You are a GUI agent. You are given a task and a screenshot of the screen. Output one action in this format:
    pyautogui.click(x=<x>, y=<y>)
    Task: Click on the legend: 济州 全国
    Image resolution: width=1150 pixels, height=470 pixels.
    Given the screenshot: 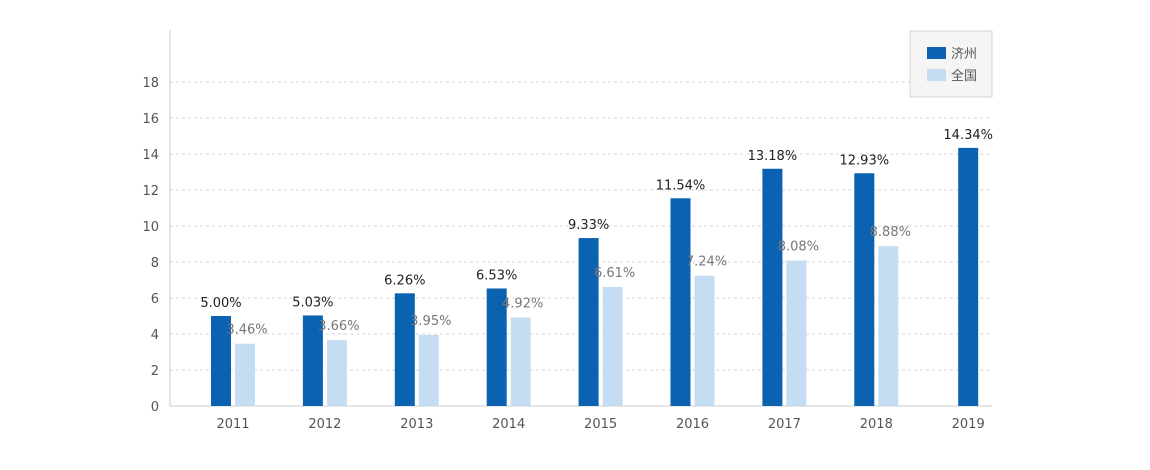 What is the action you would take?
    pyautogui.click(x=951, y=64)
    